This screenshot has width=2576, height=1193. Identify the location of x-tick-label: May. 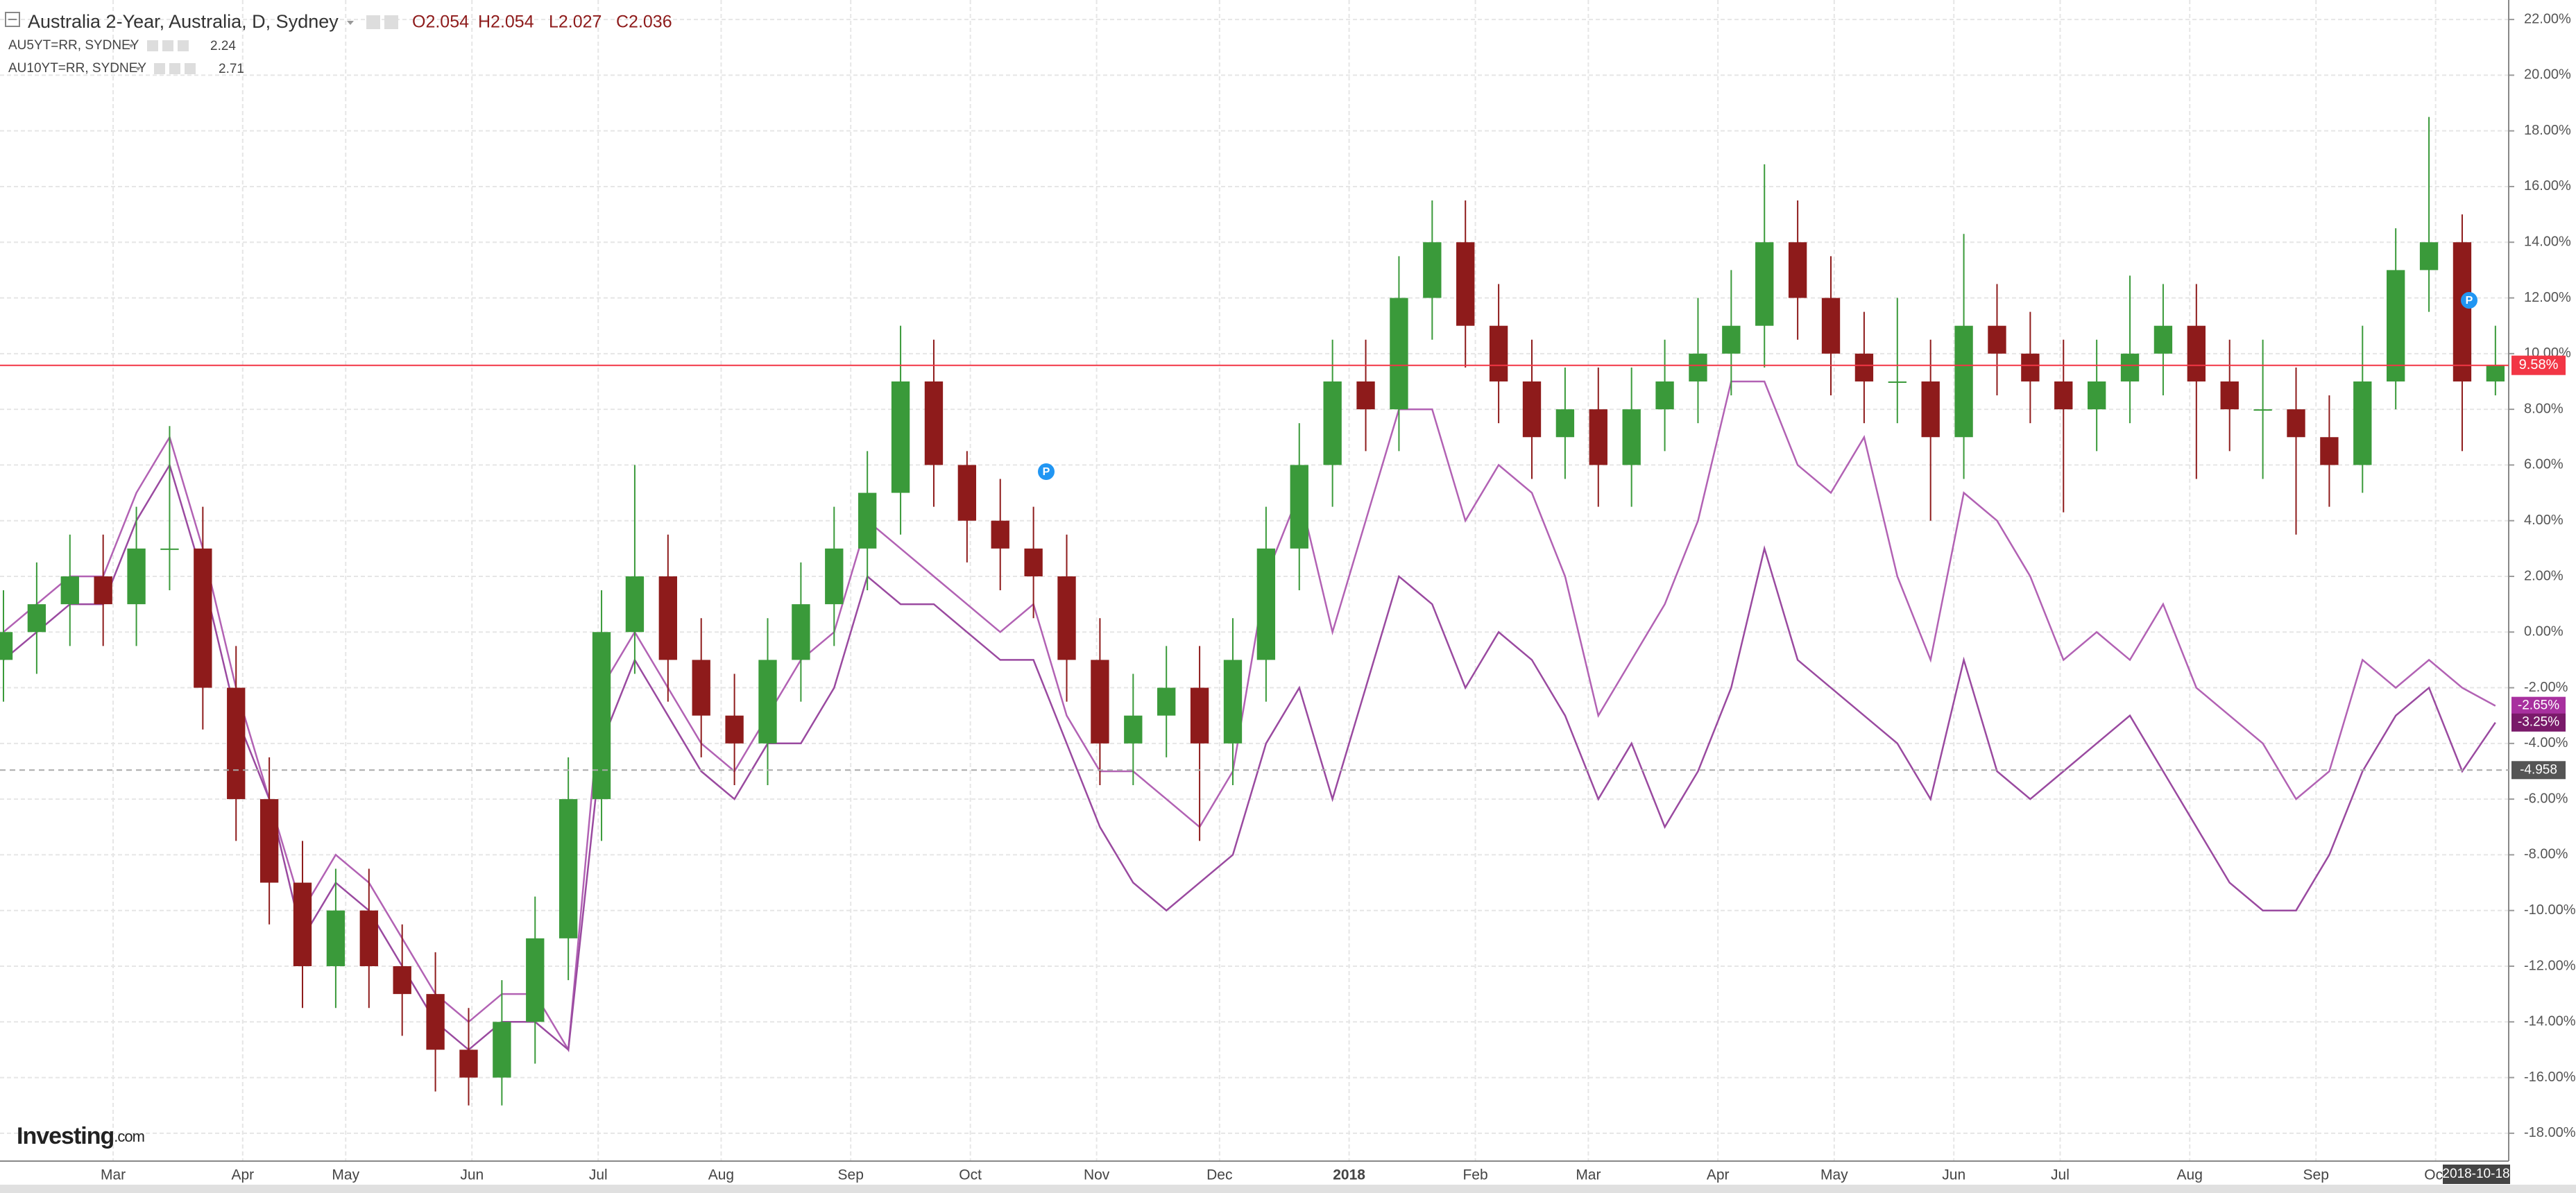
(345, 1175).